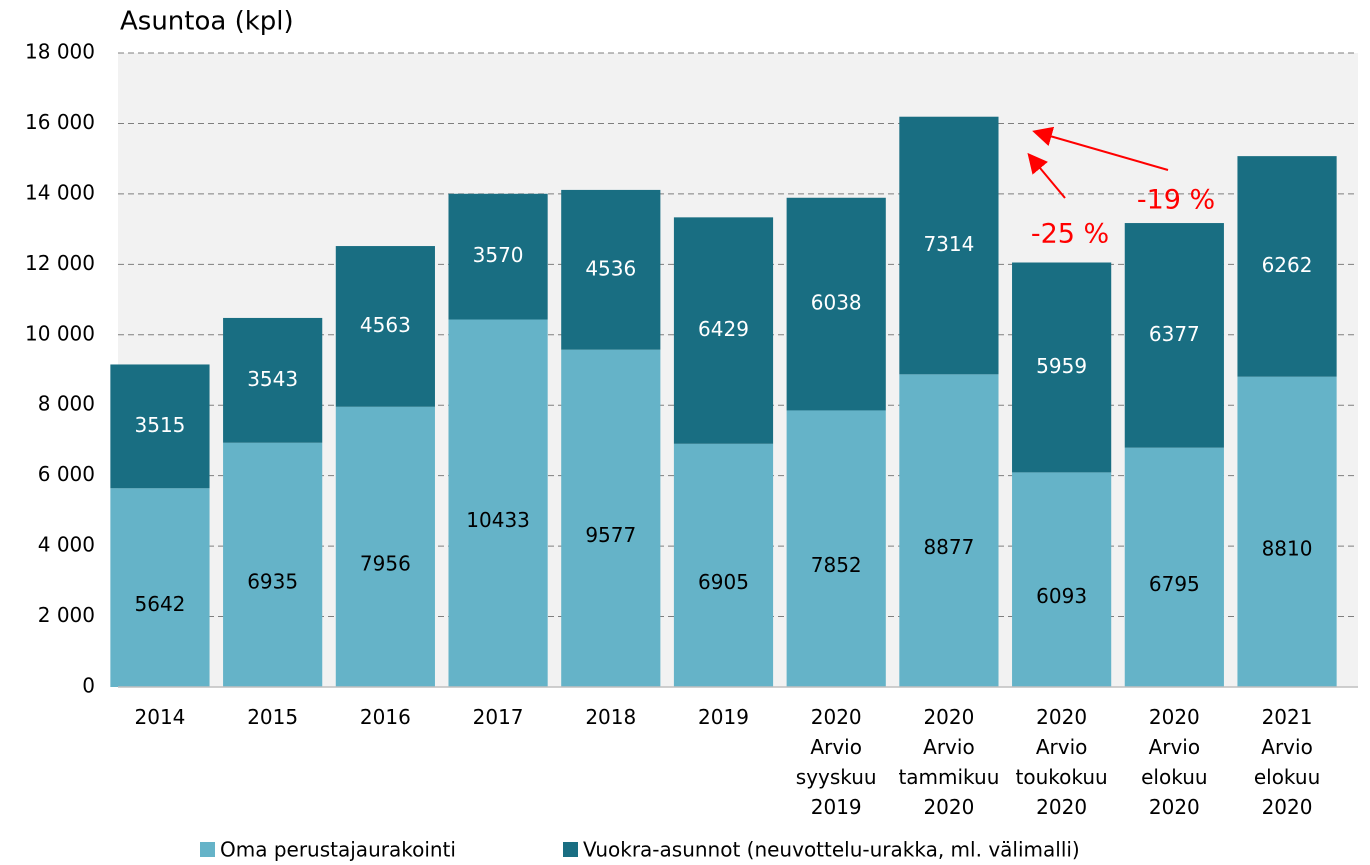 The width and height of the screenshot is (1370, 865). Describe the element at coordinates (1176, 200) in the screenshot. I see `annotation: -19 %` at that location.